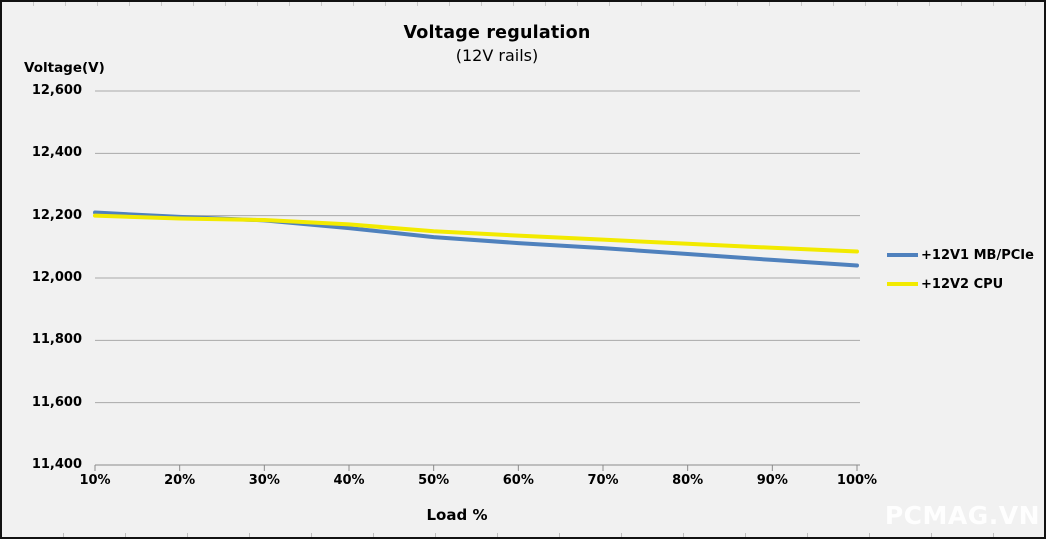 This screenshot has width=1046, height=539. Describe the element at coordinates (56, 215) in the screenshot. I see `y-tick-label: 12,200` at that location.